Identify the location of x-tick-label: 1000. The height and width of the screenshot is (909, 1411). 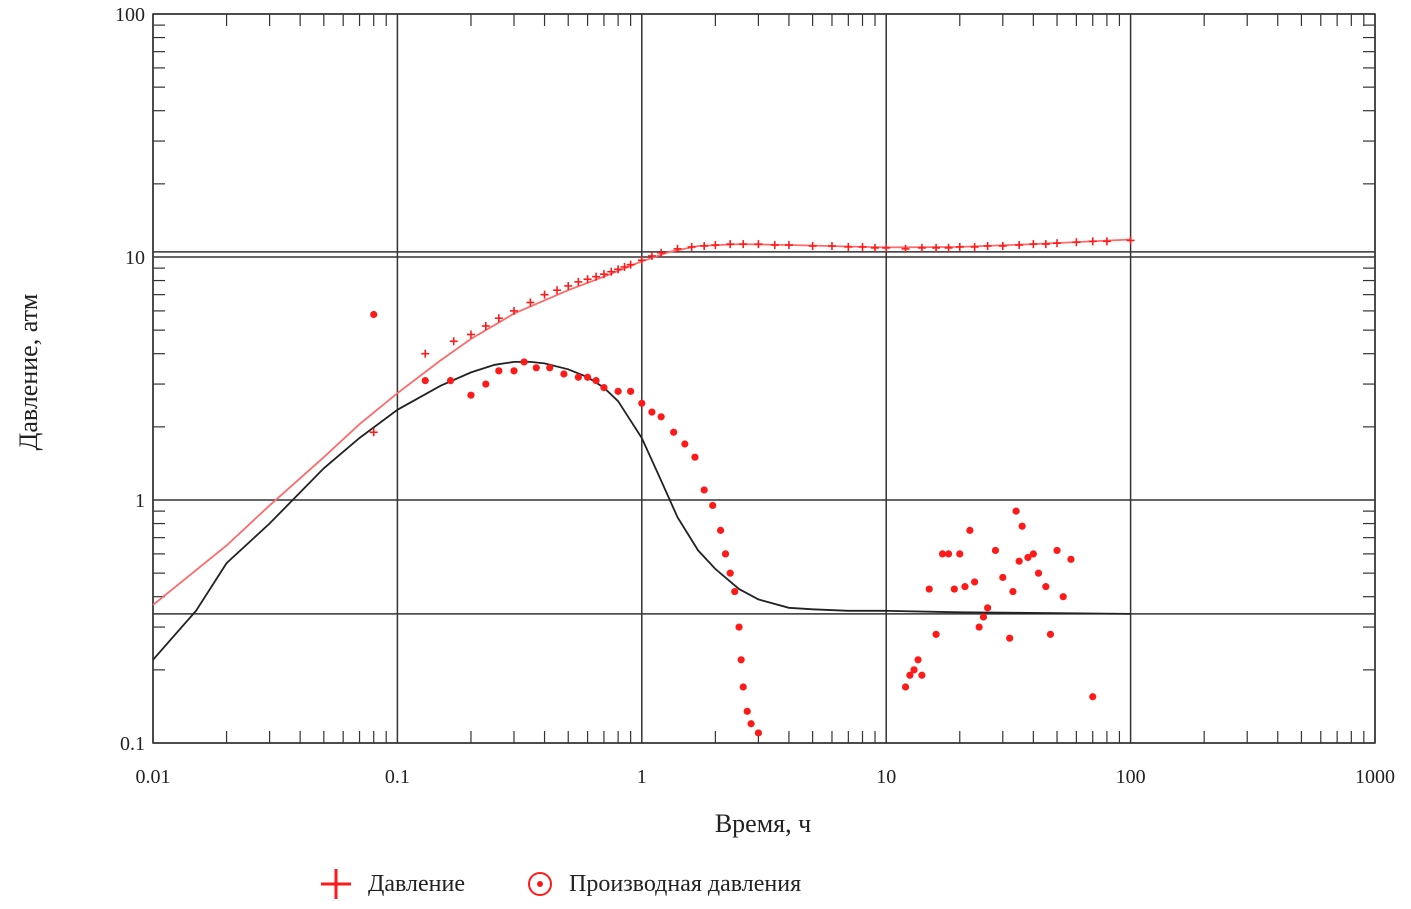
(1375, 777).